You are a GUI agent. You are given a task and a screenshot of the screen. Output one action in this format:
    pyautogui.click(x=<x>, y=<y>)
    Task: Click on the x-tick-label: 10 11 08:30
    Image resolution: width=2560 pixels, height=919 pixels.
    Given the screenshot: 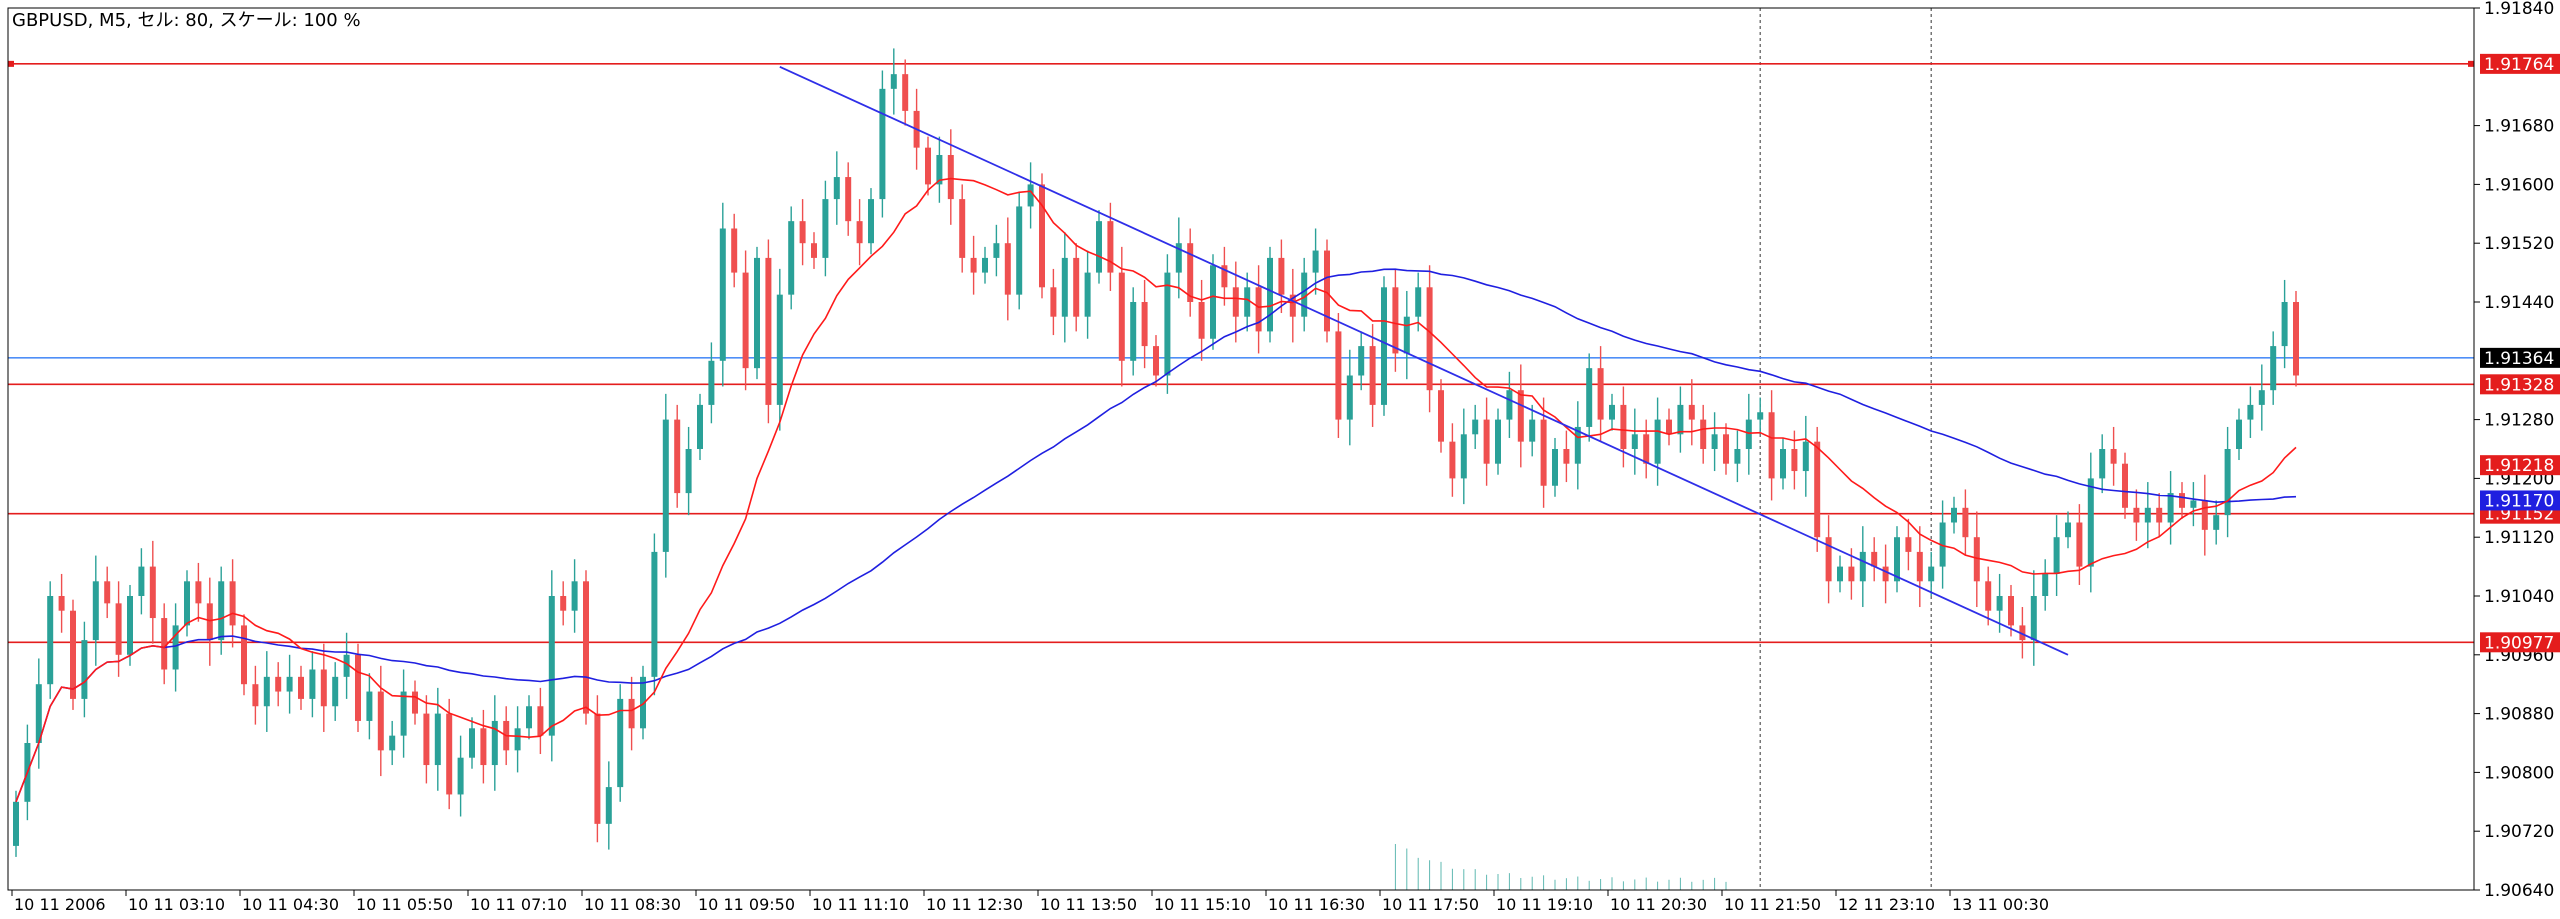 What is the action you would take?
    pyautogui.click(x=632, y=904)
    